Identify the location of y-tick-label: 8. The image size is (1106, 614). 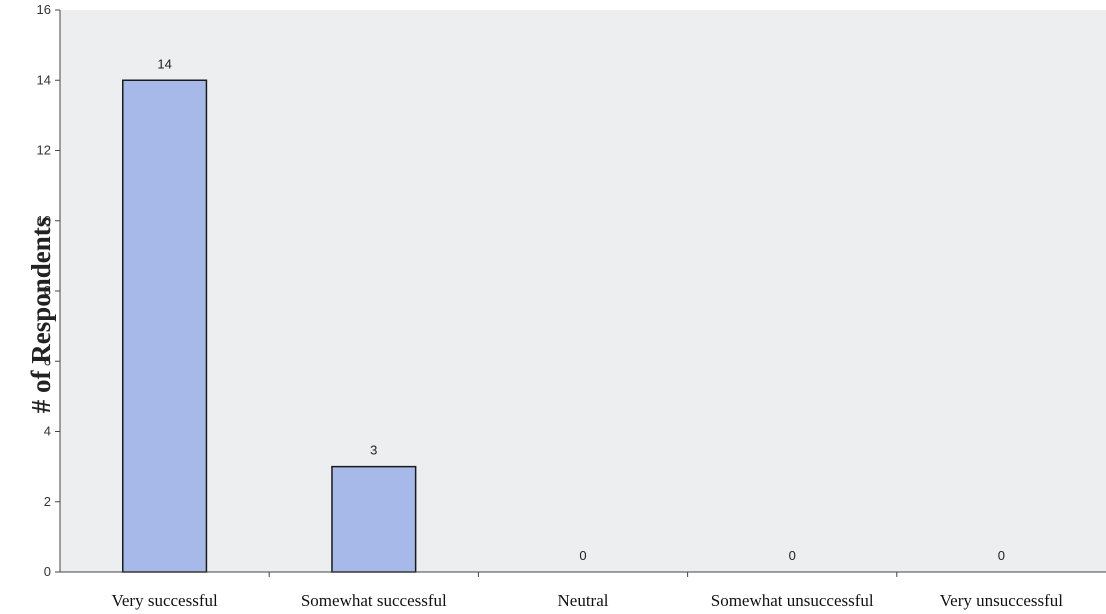
(47, 290).